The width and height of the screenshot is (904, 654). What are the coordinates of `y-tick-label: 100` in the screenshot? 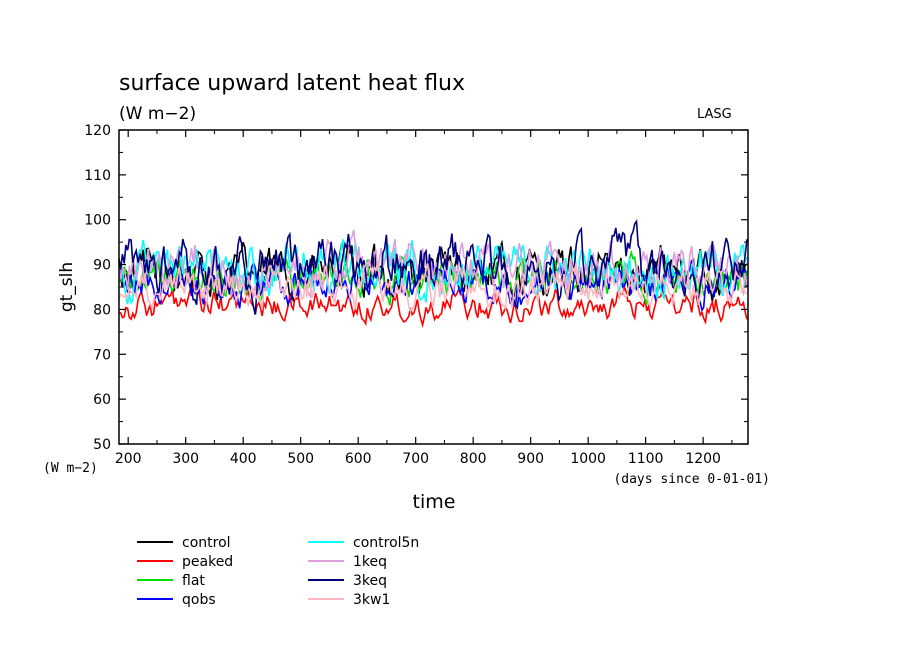 It's located at (97, 221).